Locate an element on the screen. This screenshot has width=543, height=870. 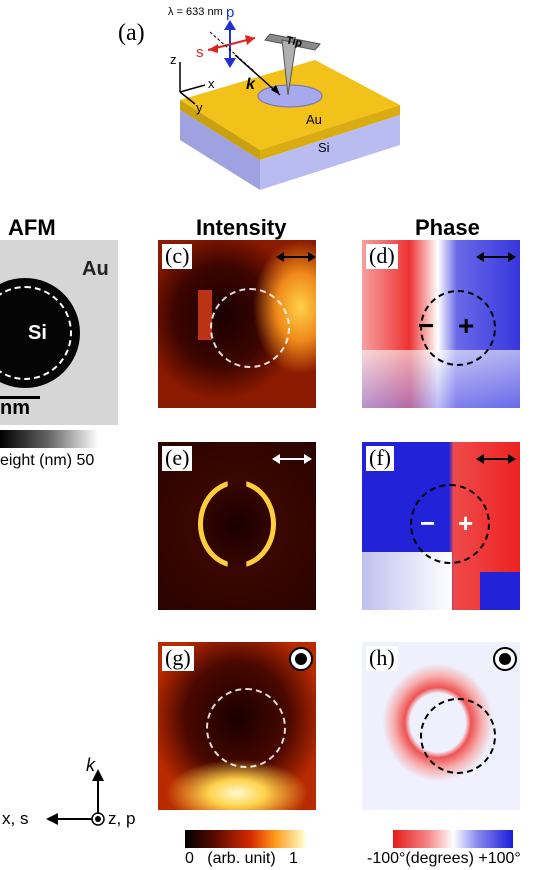
panel-c-intensity: (c) is located at coordinates (237, 324).